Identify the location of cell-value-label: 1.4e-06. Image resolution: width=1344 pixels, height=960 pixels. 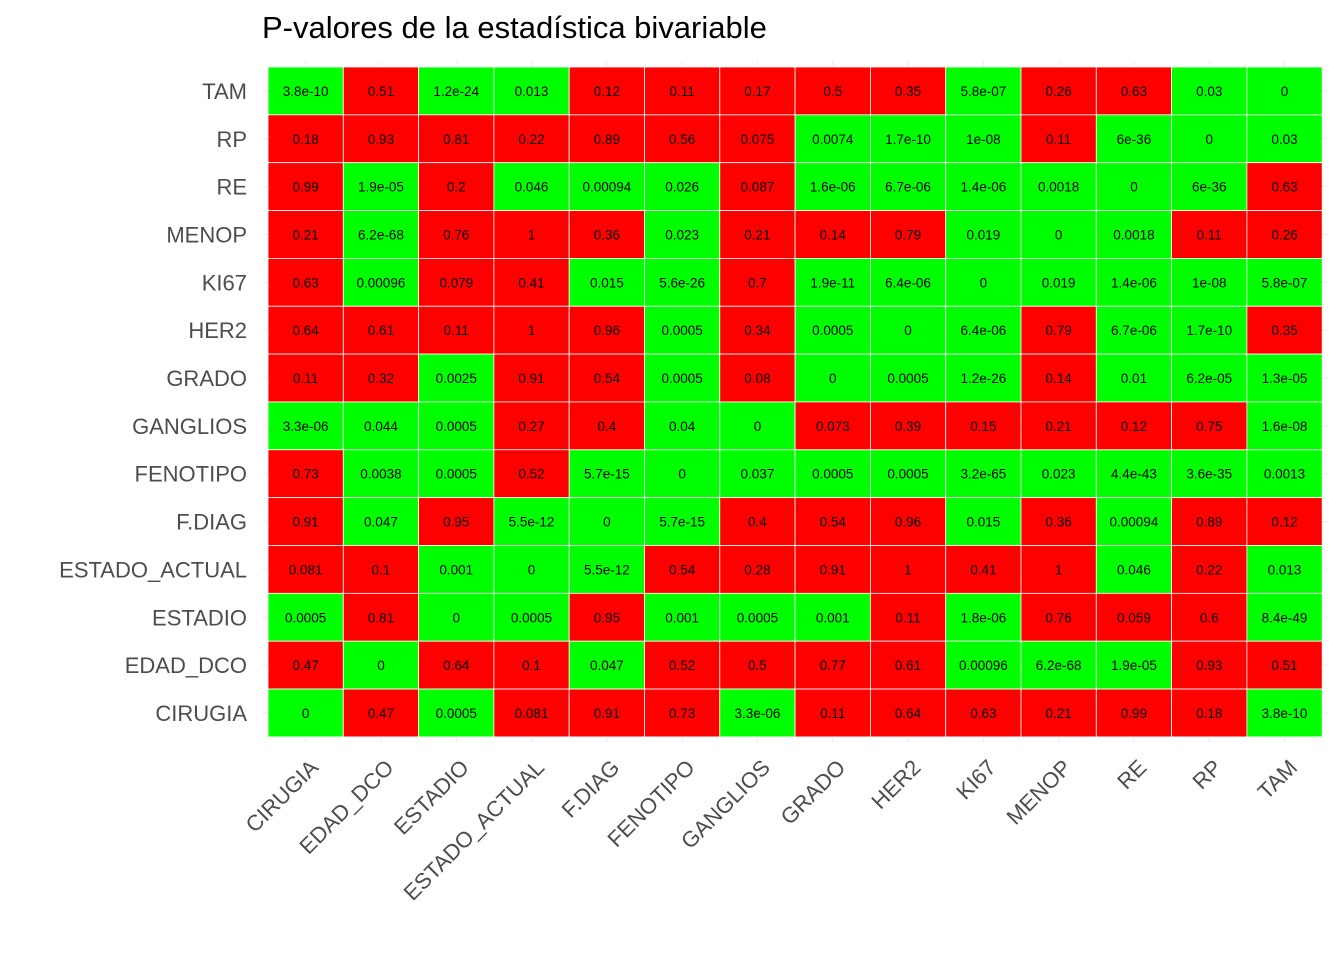
(1134, 282).